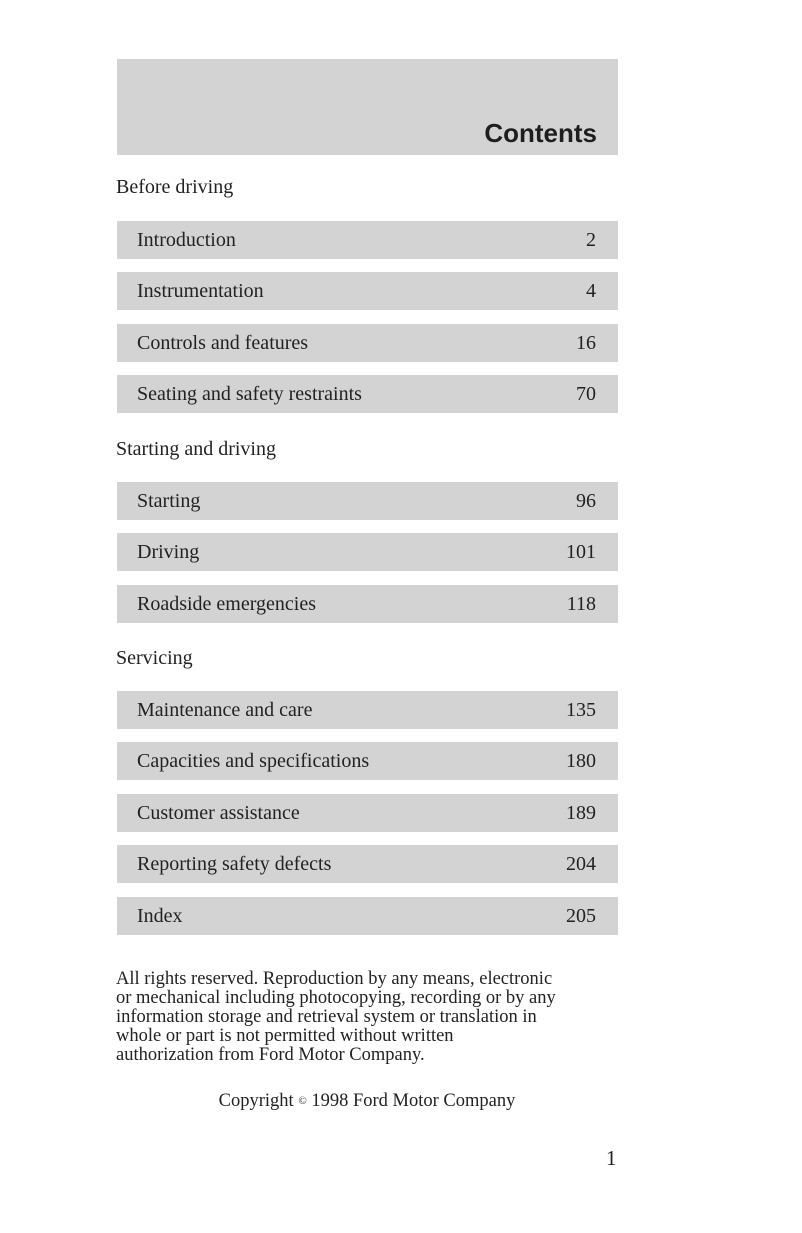  What do you see at coordinates (581, 813) in the screenshot?
I see `toc-entry-page: 189` at bounding box center [581, 813].